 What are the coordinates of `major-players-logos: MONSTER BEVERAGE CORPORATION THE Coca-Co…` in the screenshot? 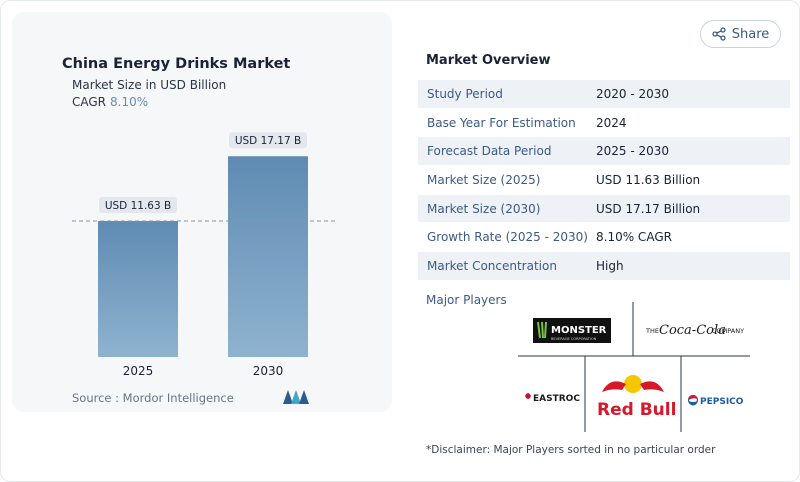 It's located at (634, 367).